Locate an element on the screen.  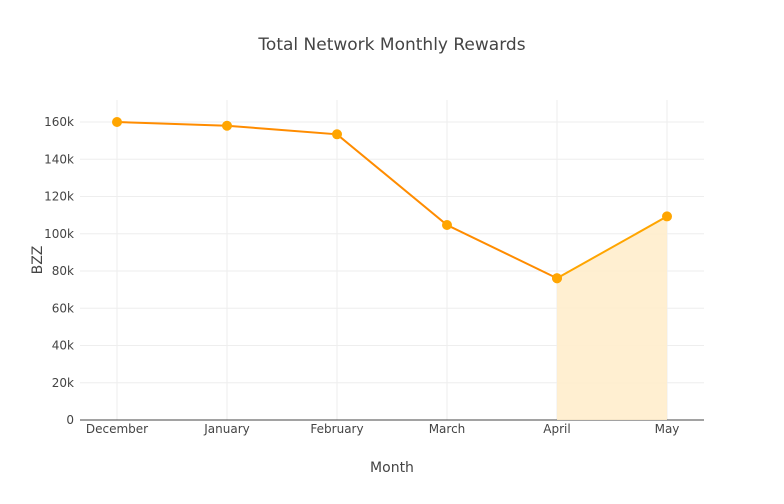
x-axis-label: Month is located at coordinates (392, 468).